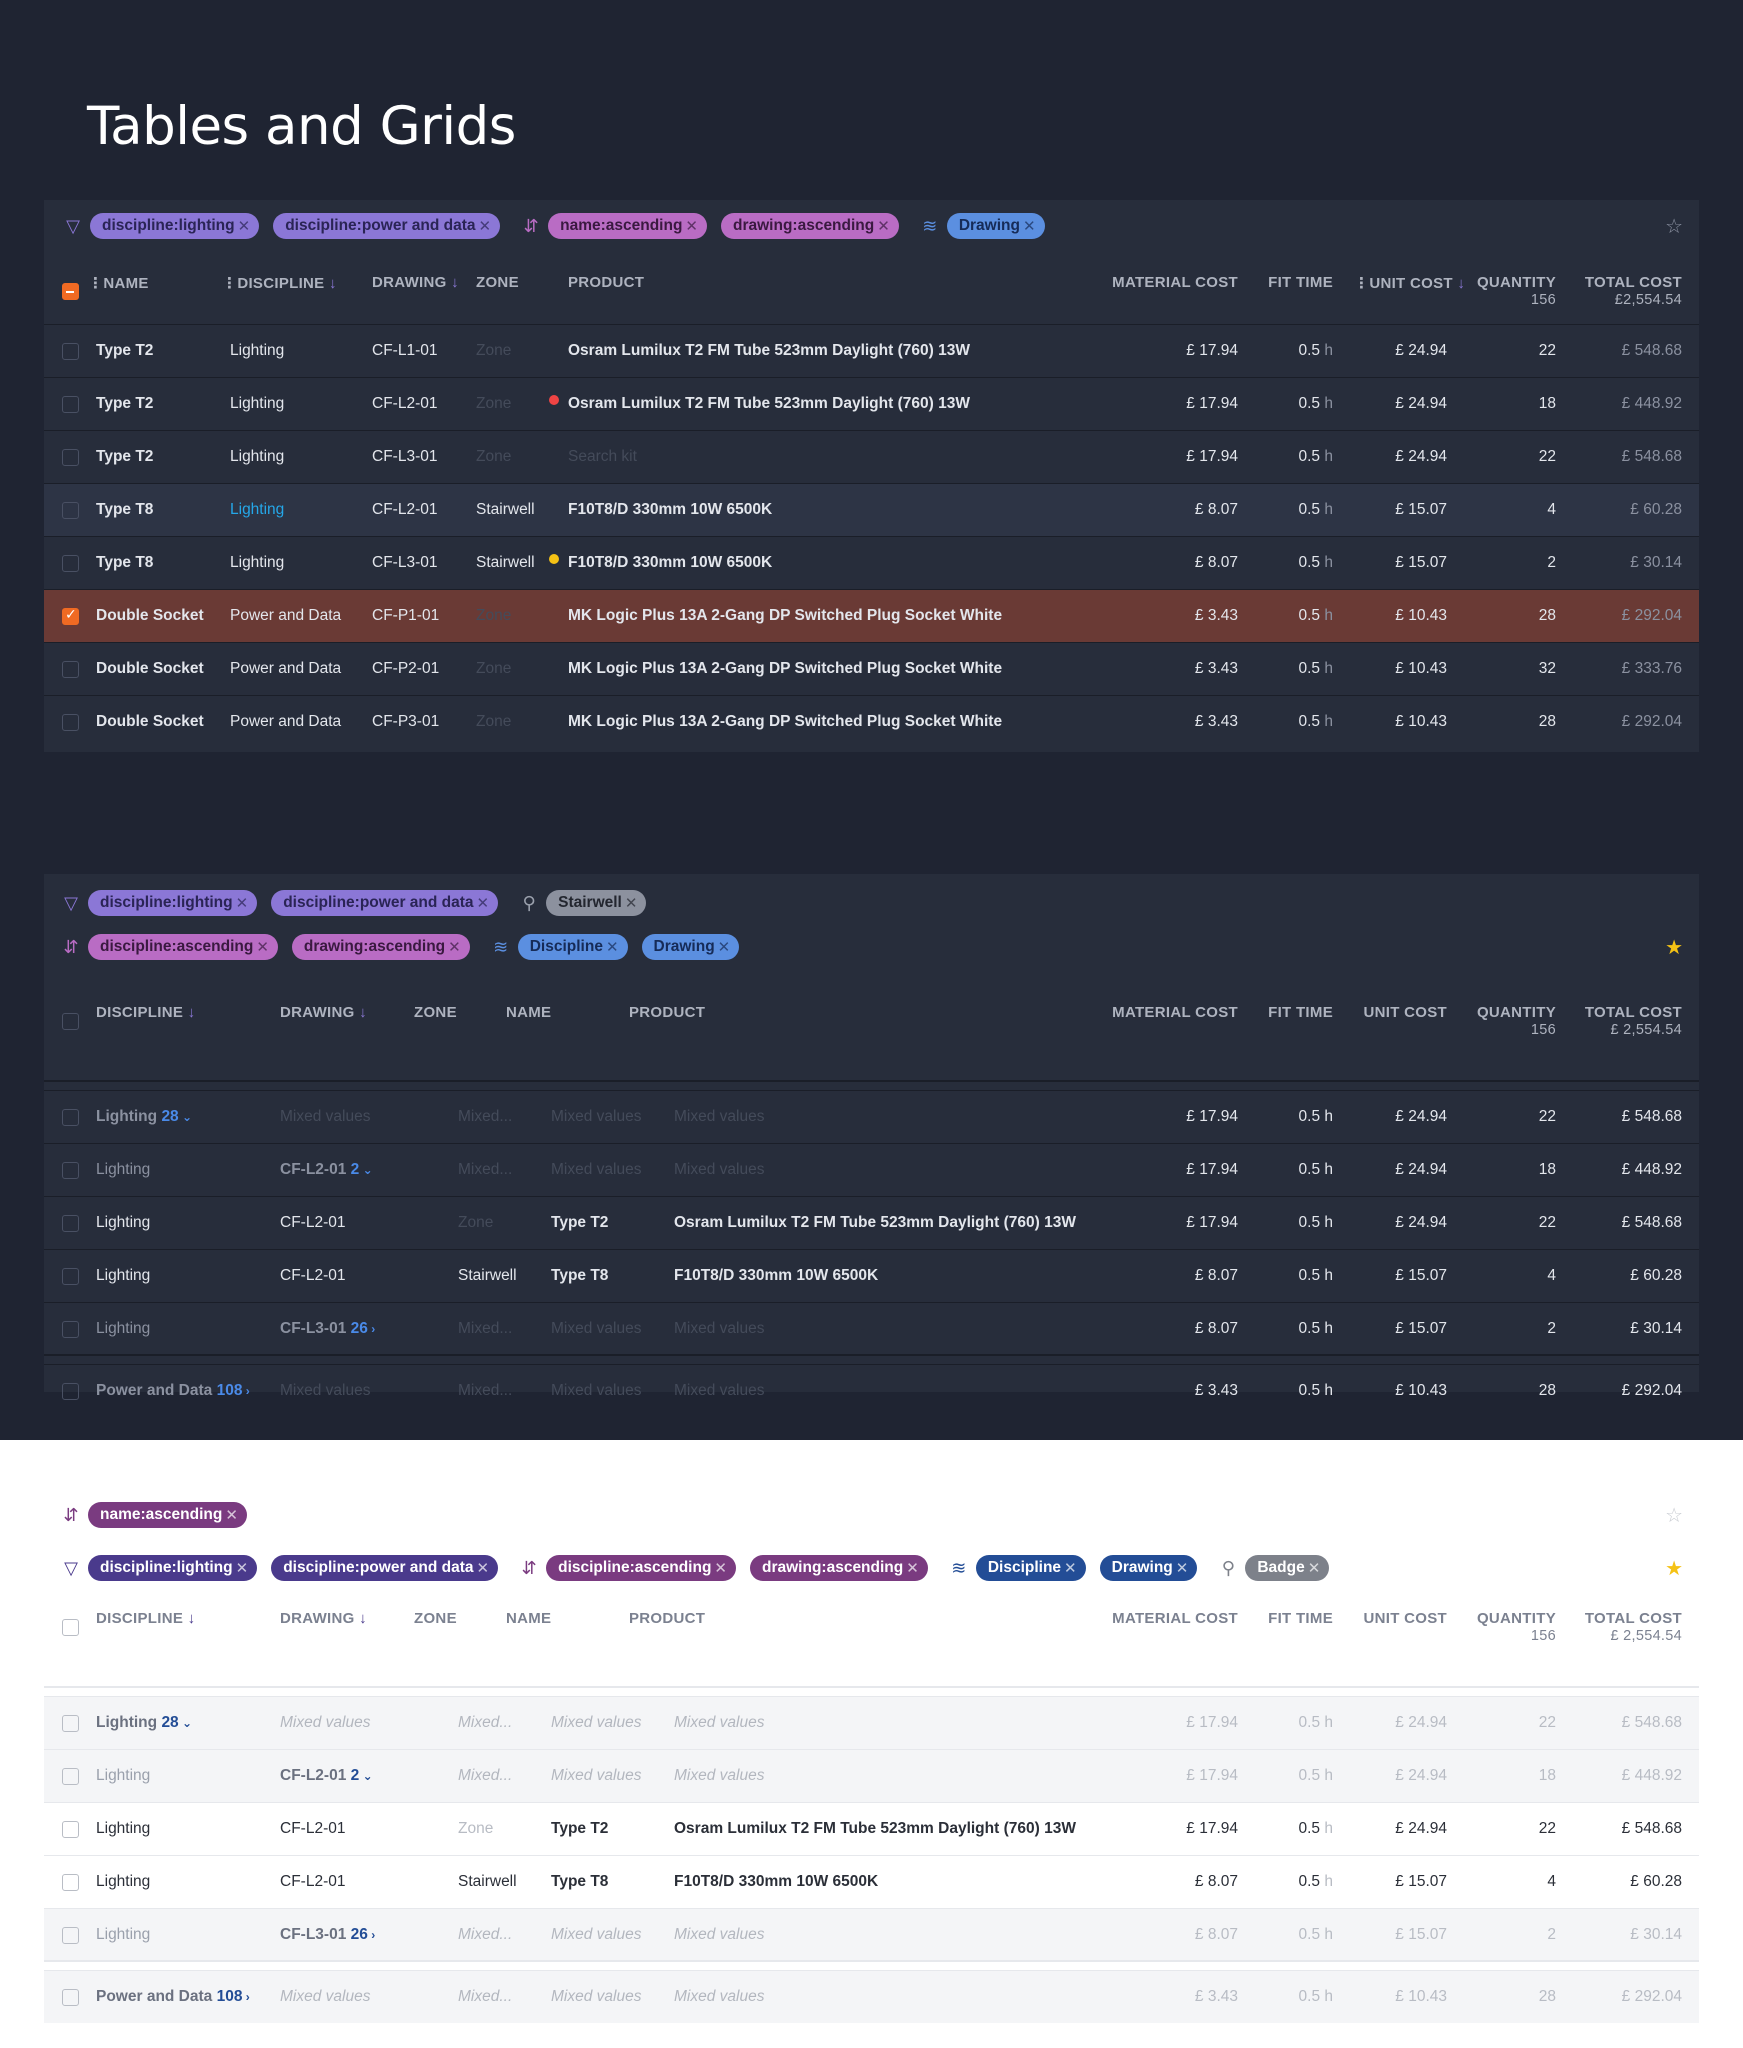  I want to click on quantity-cell: 32, so click(1547, 668).